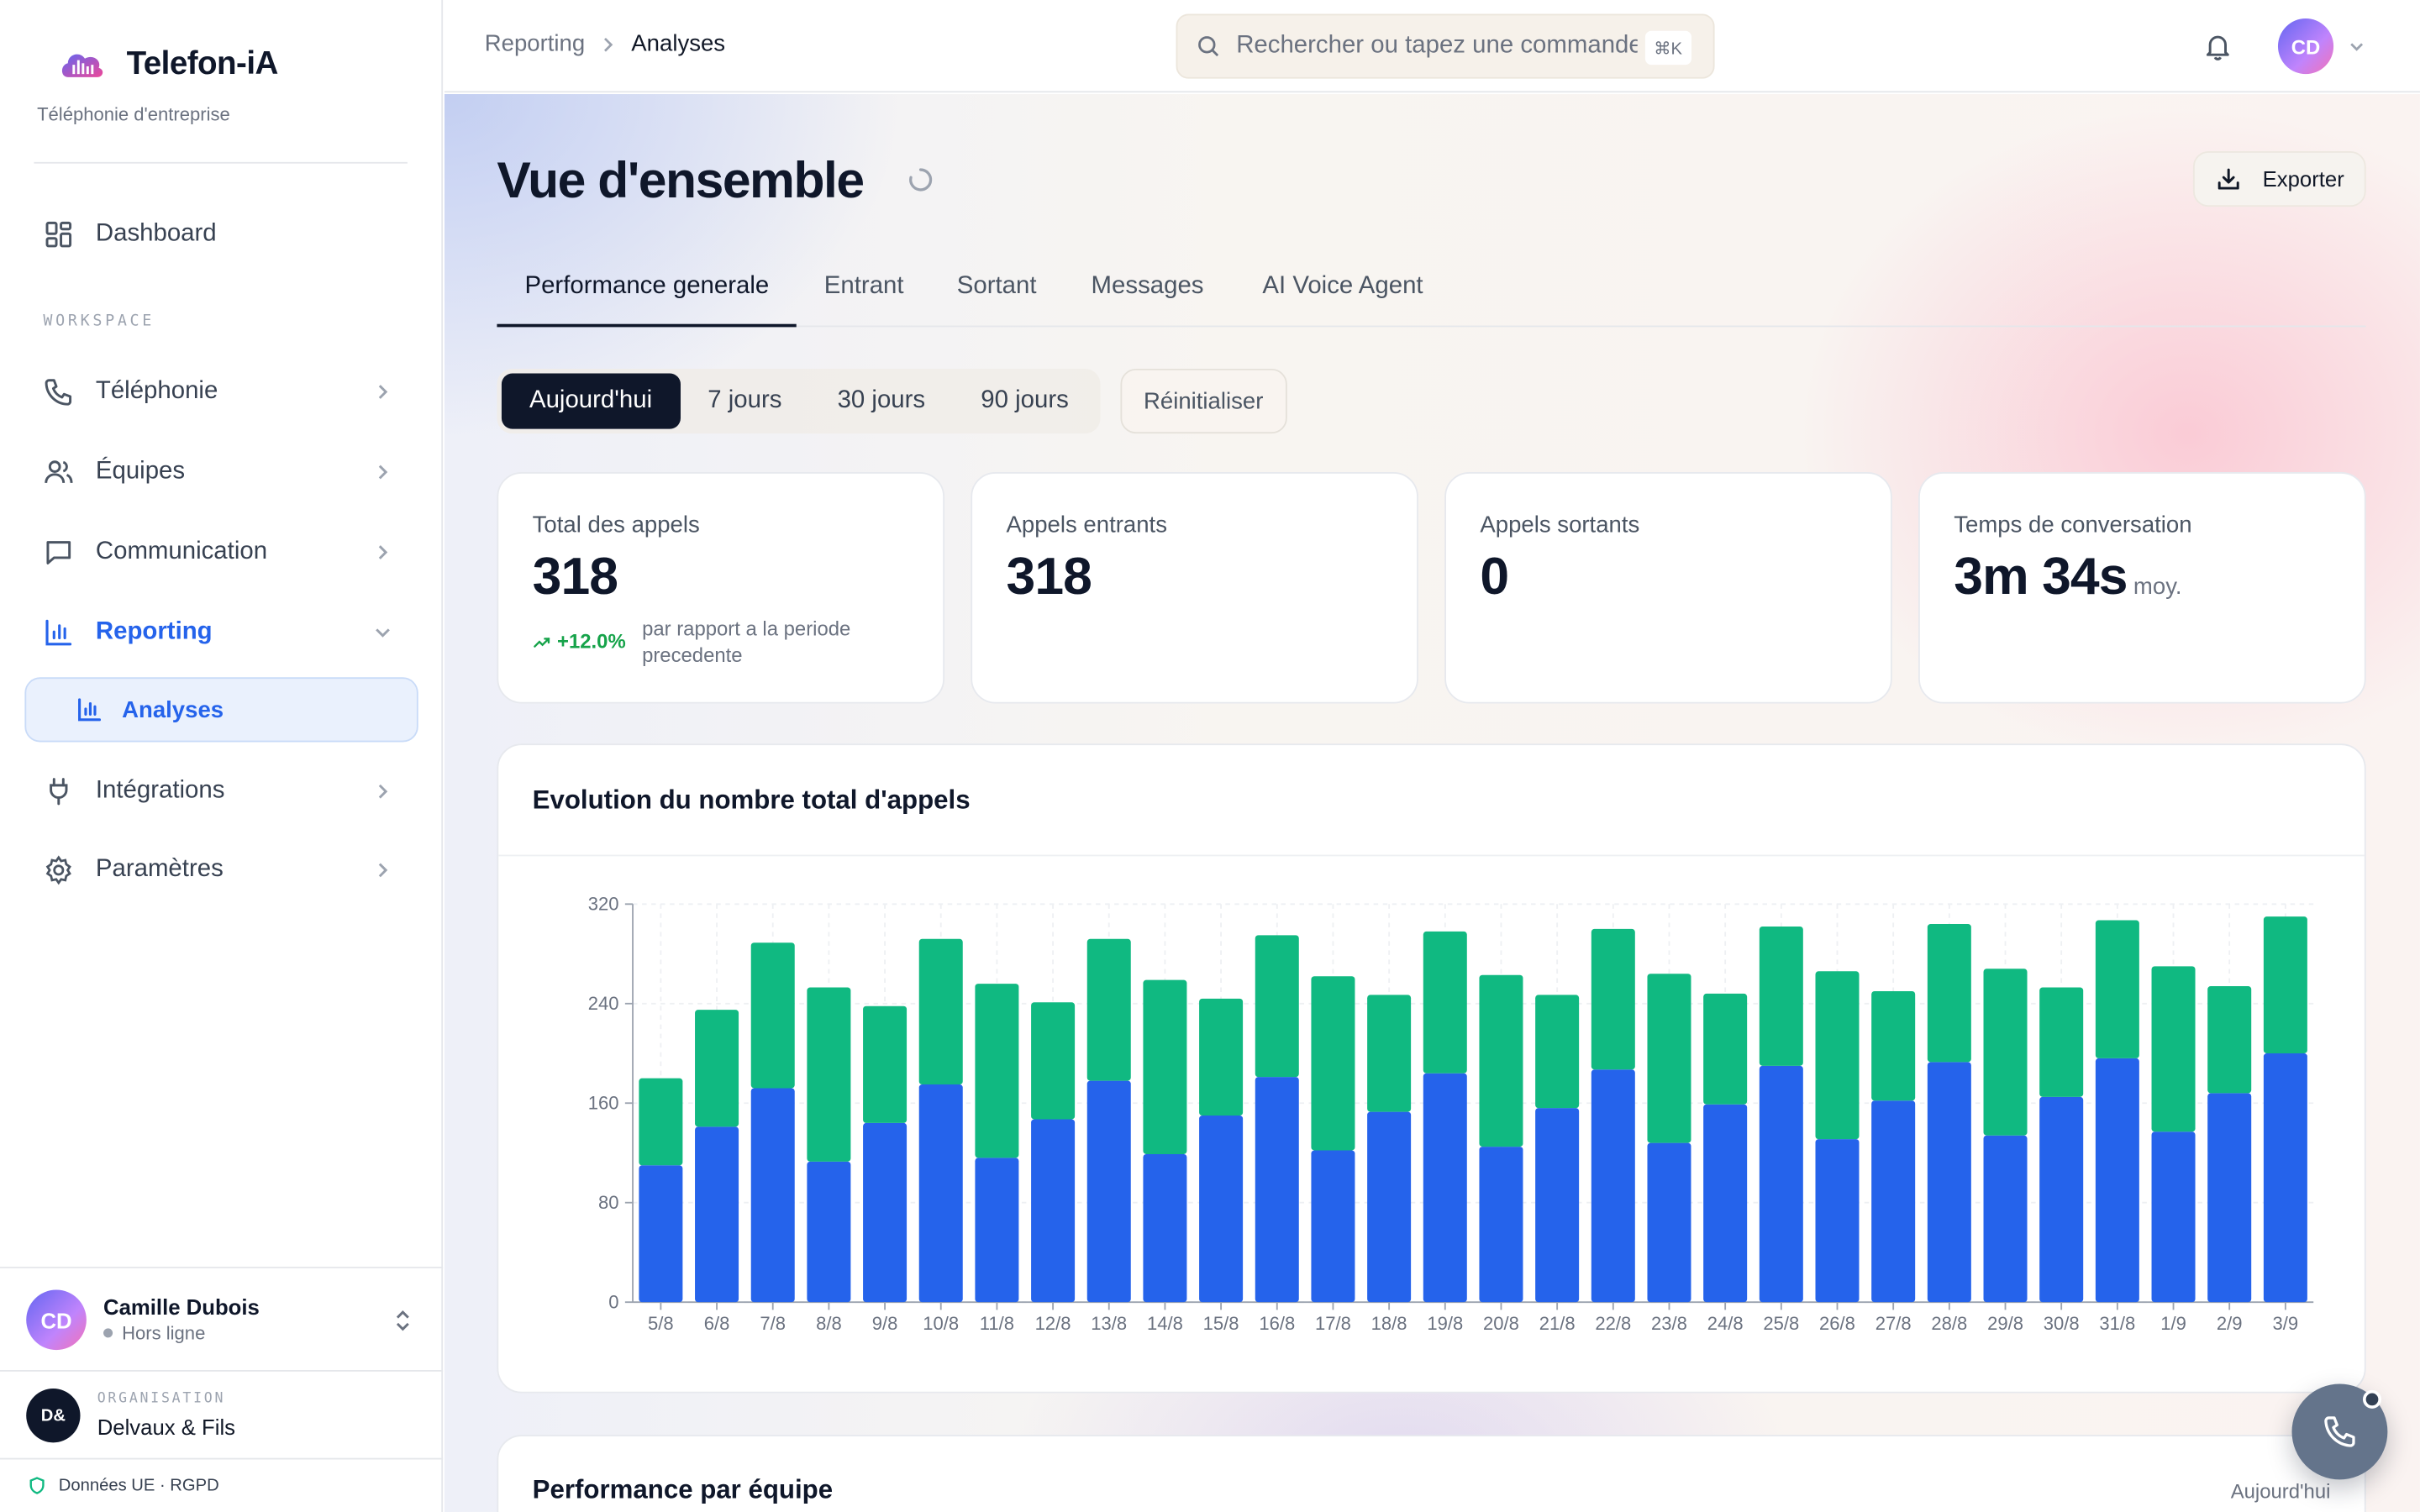 The image size is (2420, 1512). Describe the element at coordinates (1437, 46) in the screenshot. I see `search-input` at that location.